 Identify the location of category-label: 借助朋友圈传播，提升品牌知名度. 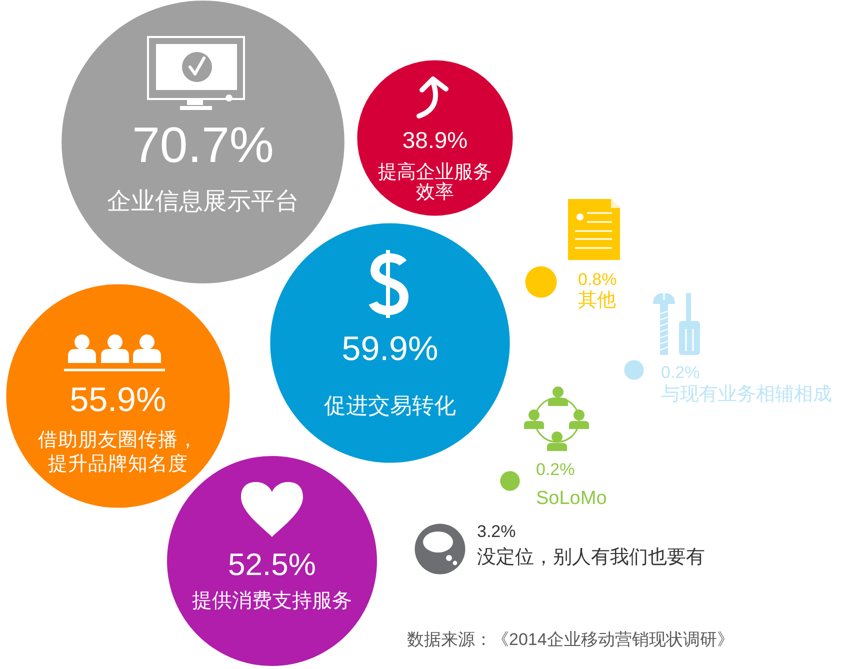
(118, 452).